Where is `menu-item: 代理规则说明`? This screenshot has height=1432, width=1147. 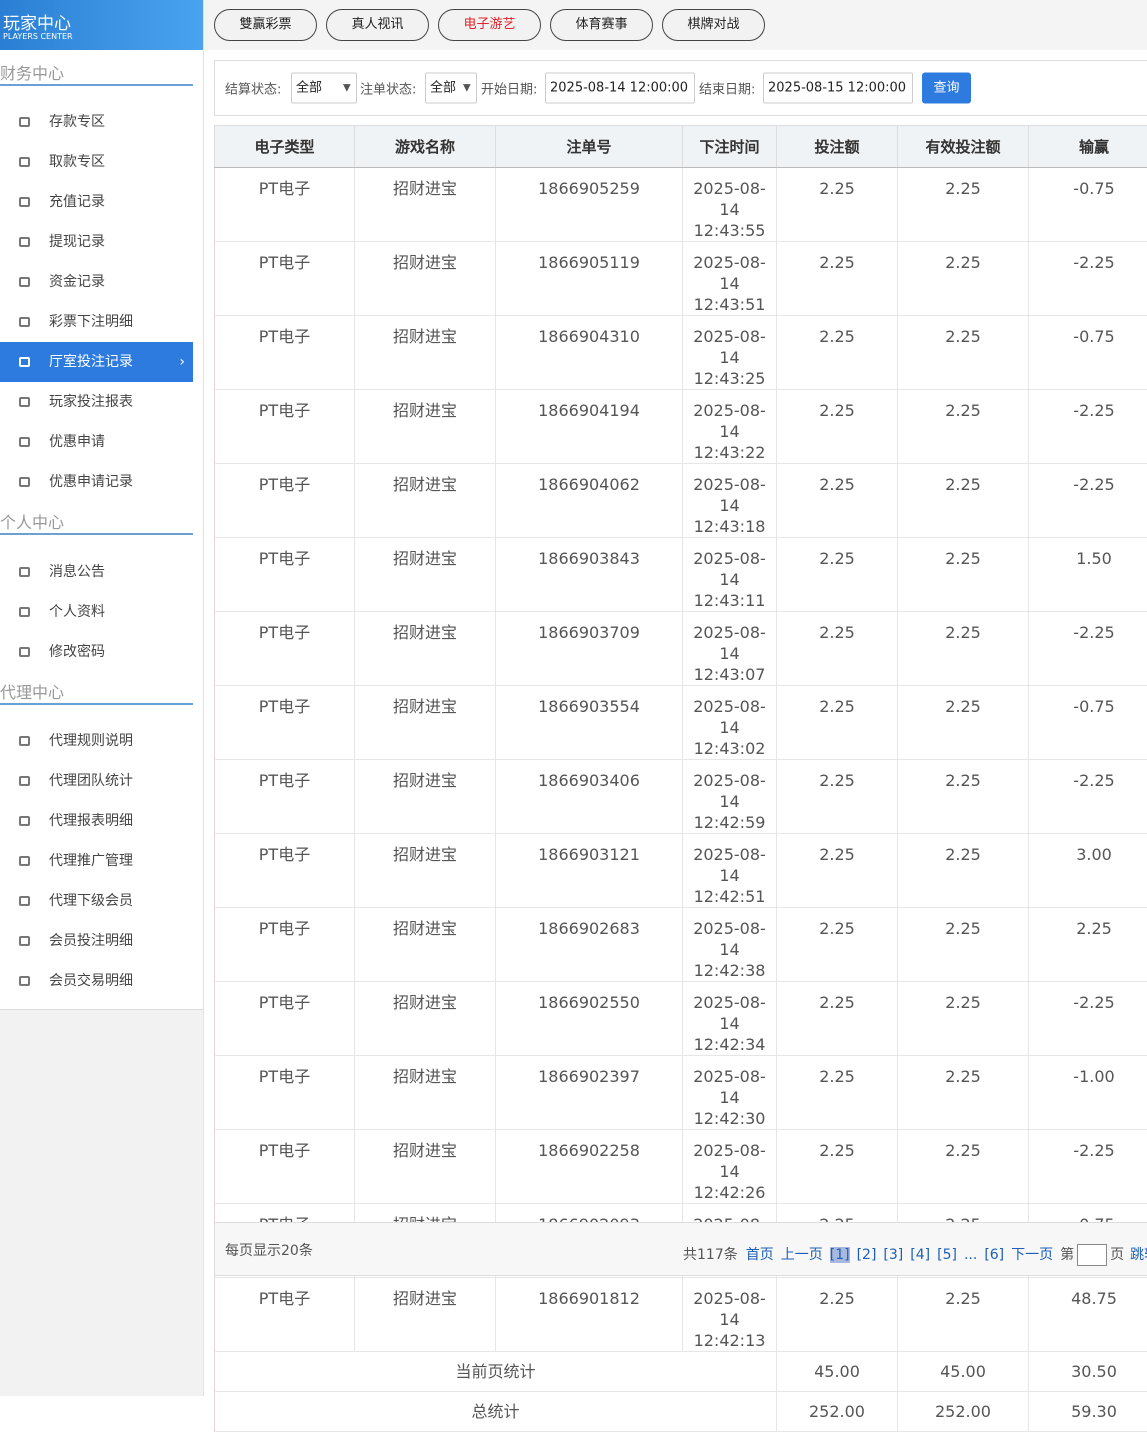 menu-item: 代理规则说明 is located at coordinates (96, 741).